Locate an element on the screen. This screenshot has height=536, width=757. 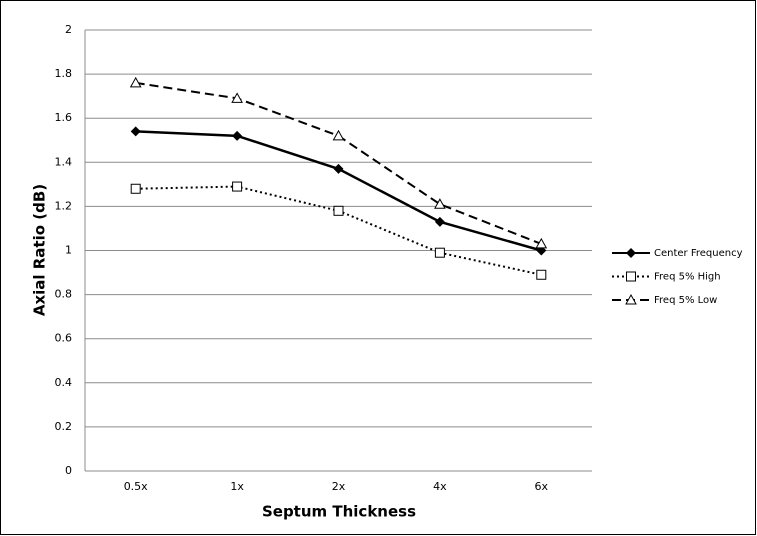
x-tick-label: 0.5x is located at coordinates (136, 486).